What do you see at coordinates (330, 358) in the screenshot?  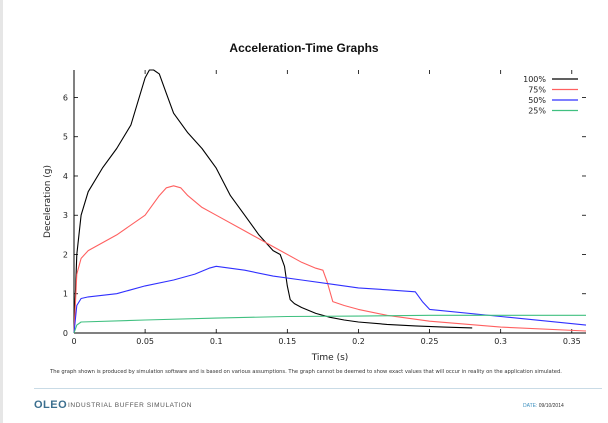 I see `x-axis-label: Time (s)` at bounding box center [330, 358].